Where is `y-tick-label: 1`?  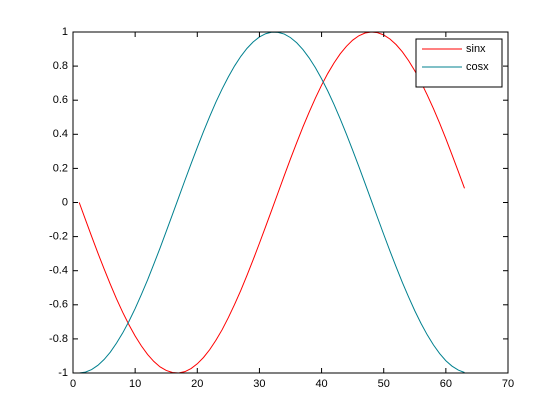
y-tick-label: 1 is located at coordinates (65, 32).